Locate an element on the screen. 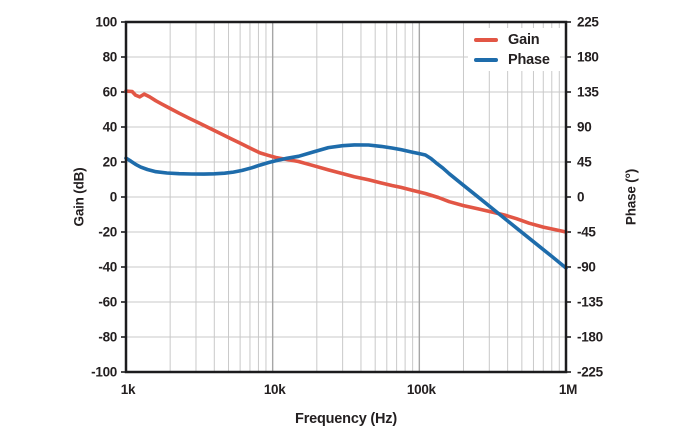 The image size is (688, 436). legend-label-phase: Phase is located at coordinates (529, 59).